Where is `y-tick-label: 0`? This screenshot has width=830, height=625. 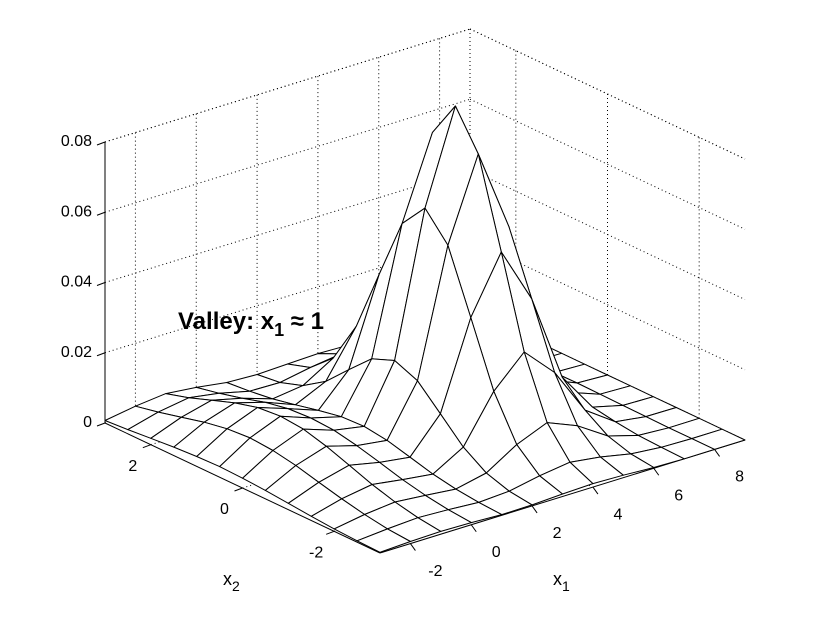 y-tick-label: 0 is located at coordinates (224, 509).